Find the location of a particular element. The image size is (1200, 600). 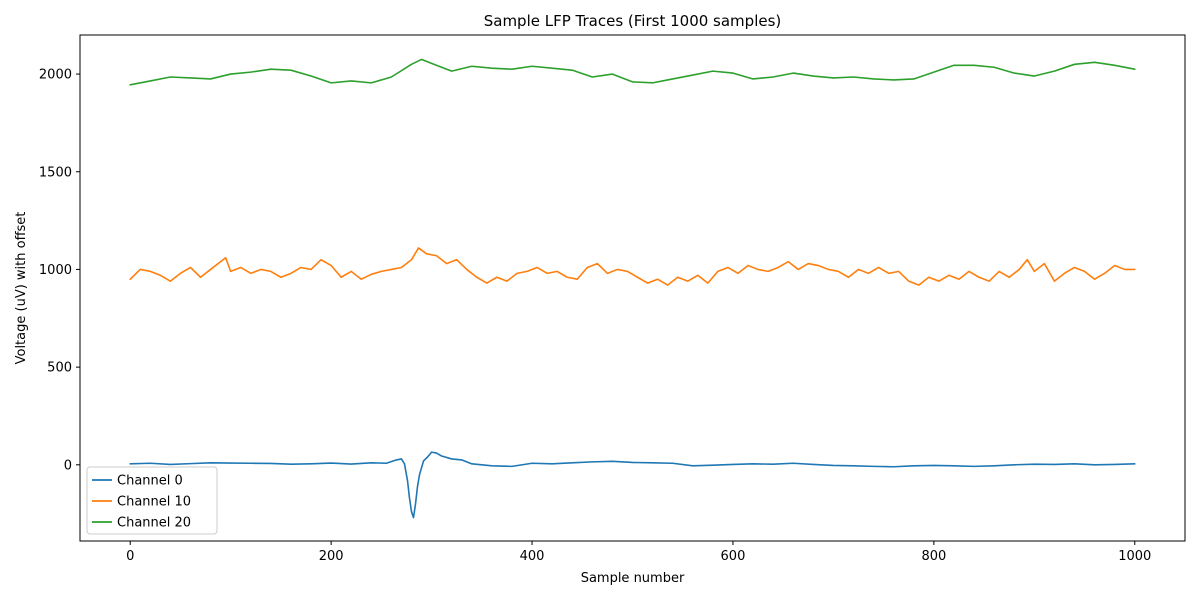

y-axis-label: Voltage (uV) with offset is located at coordinates (21, 288).